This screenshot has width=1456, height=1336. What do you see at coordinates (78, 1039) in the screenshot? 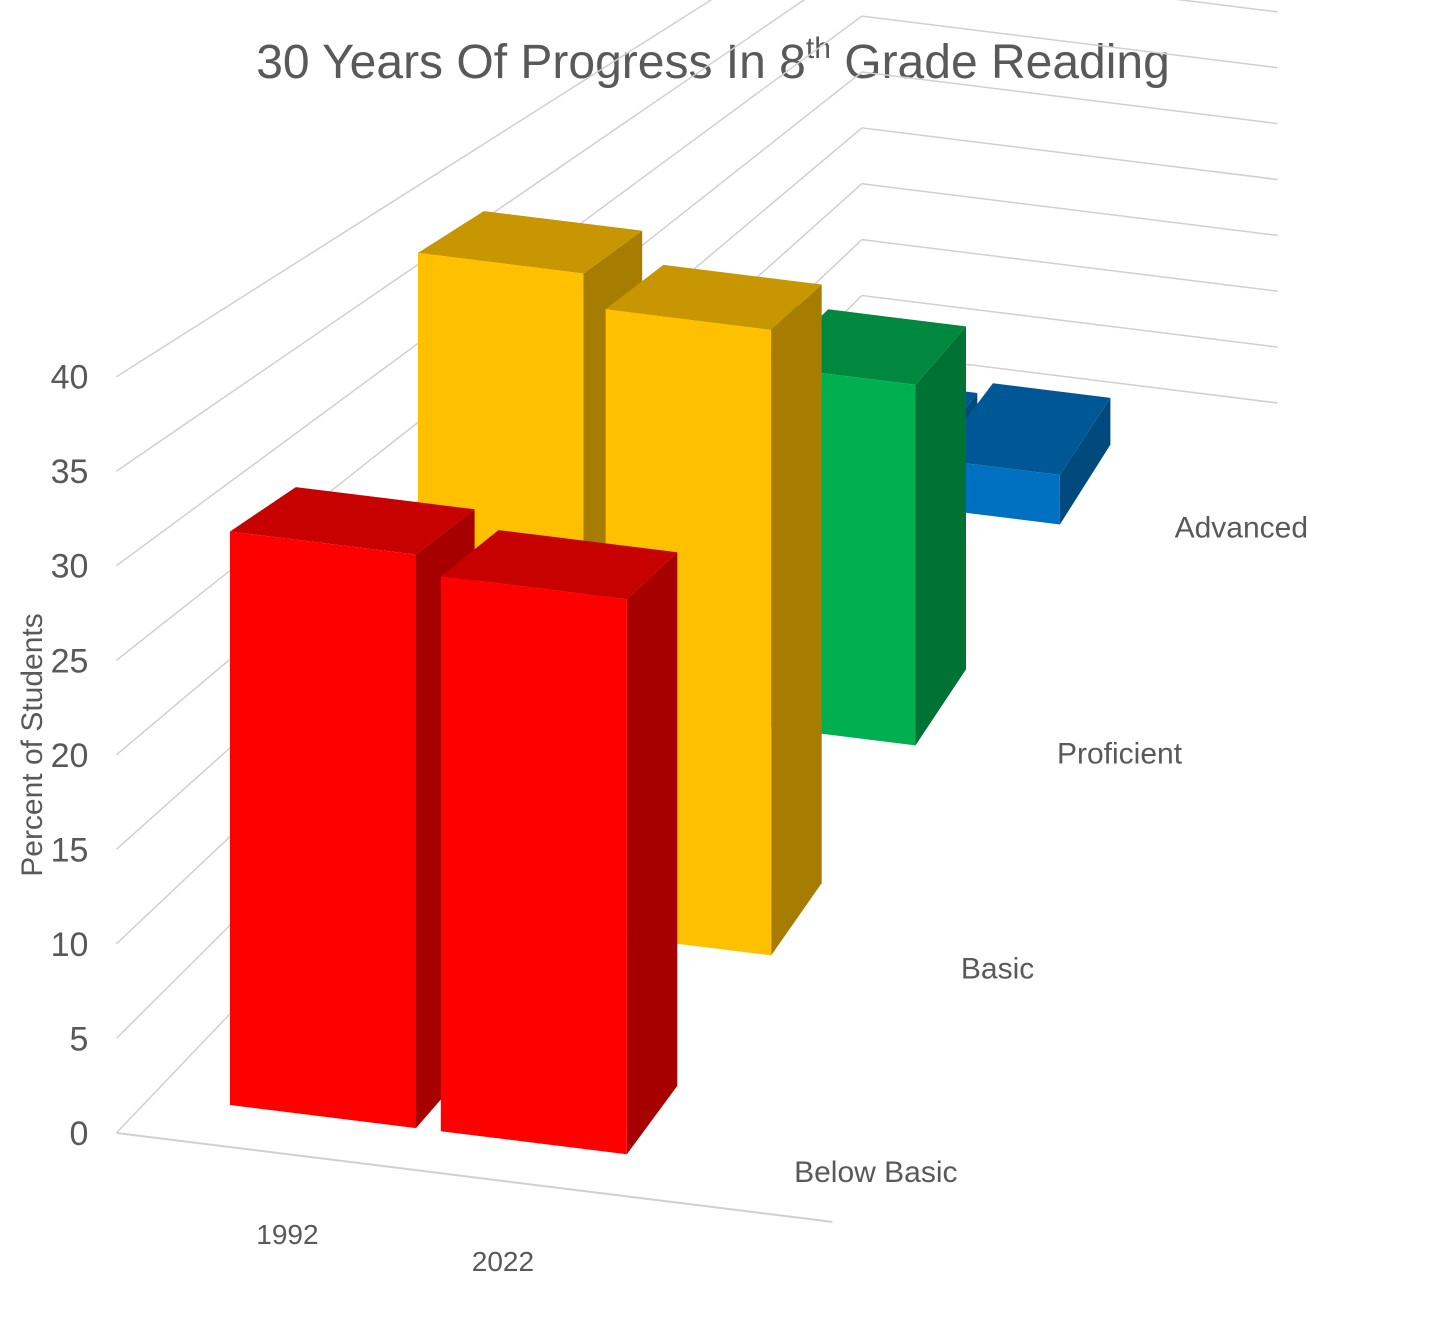
I see `y-tick-label: 5` at bounding box center [78, 1039].